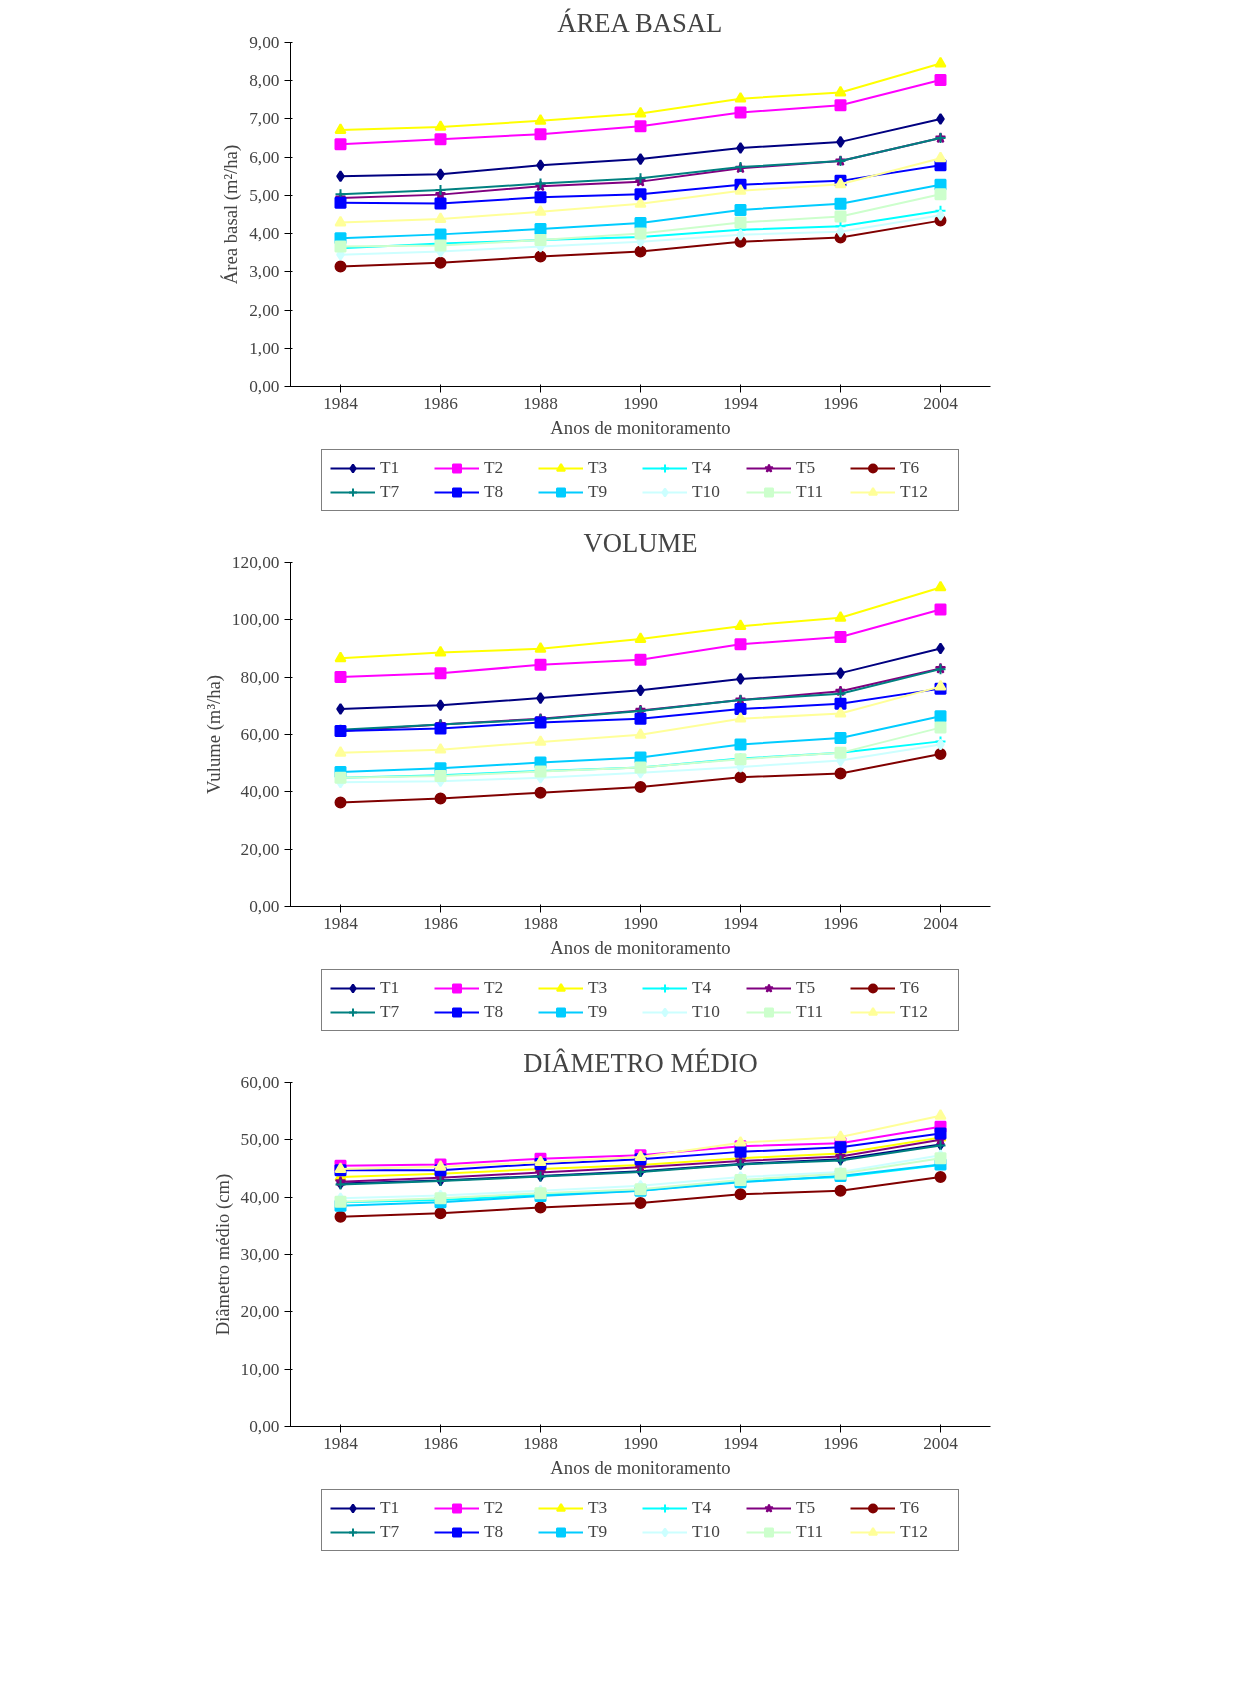 The height and width of the screenshot is (1695, 1235). I want to click on y-tick-label: 2,00, so click(264, 310).